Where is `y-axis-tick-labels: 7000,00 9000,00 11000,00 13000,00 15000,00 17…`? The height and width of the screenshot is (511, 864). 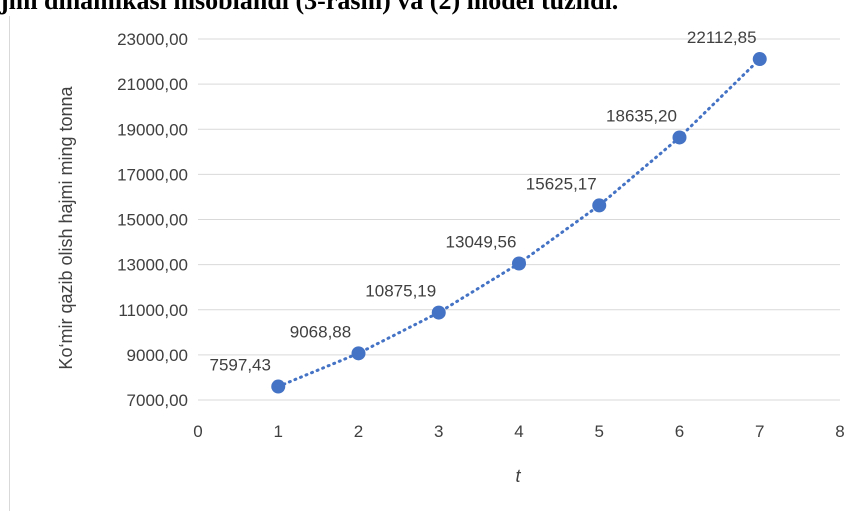 y-axis-tick-labels: 7000,00 9000,00 11000,00 13000,00 15000,00 17… is located at coordinates (152, 220).